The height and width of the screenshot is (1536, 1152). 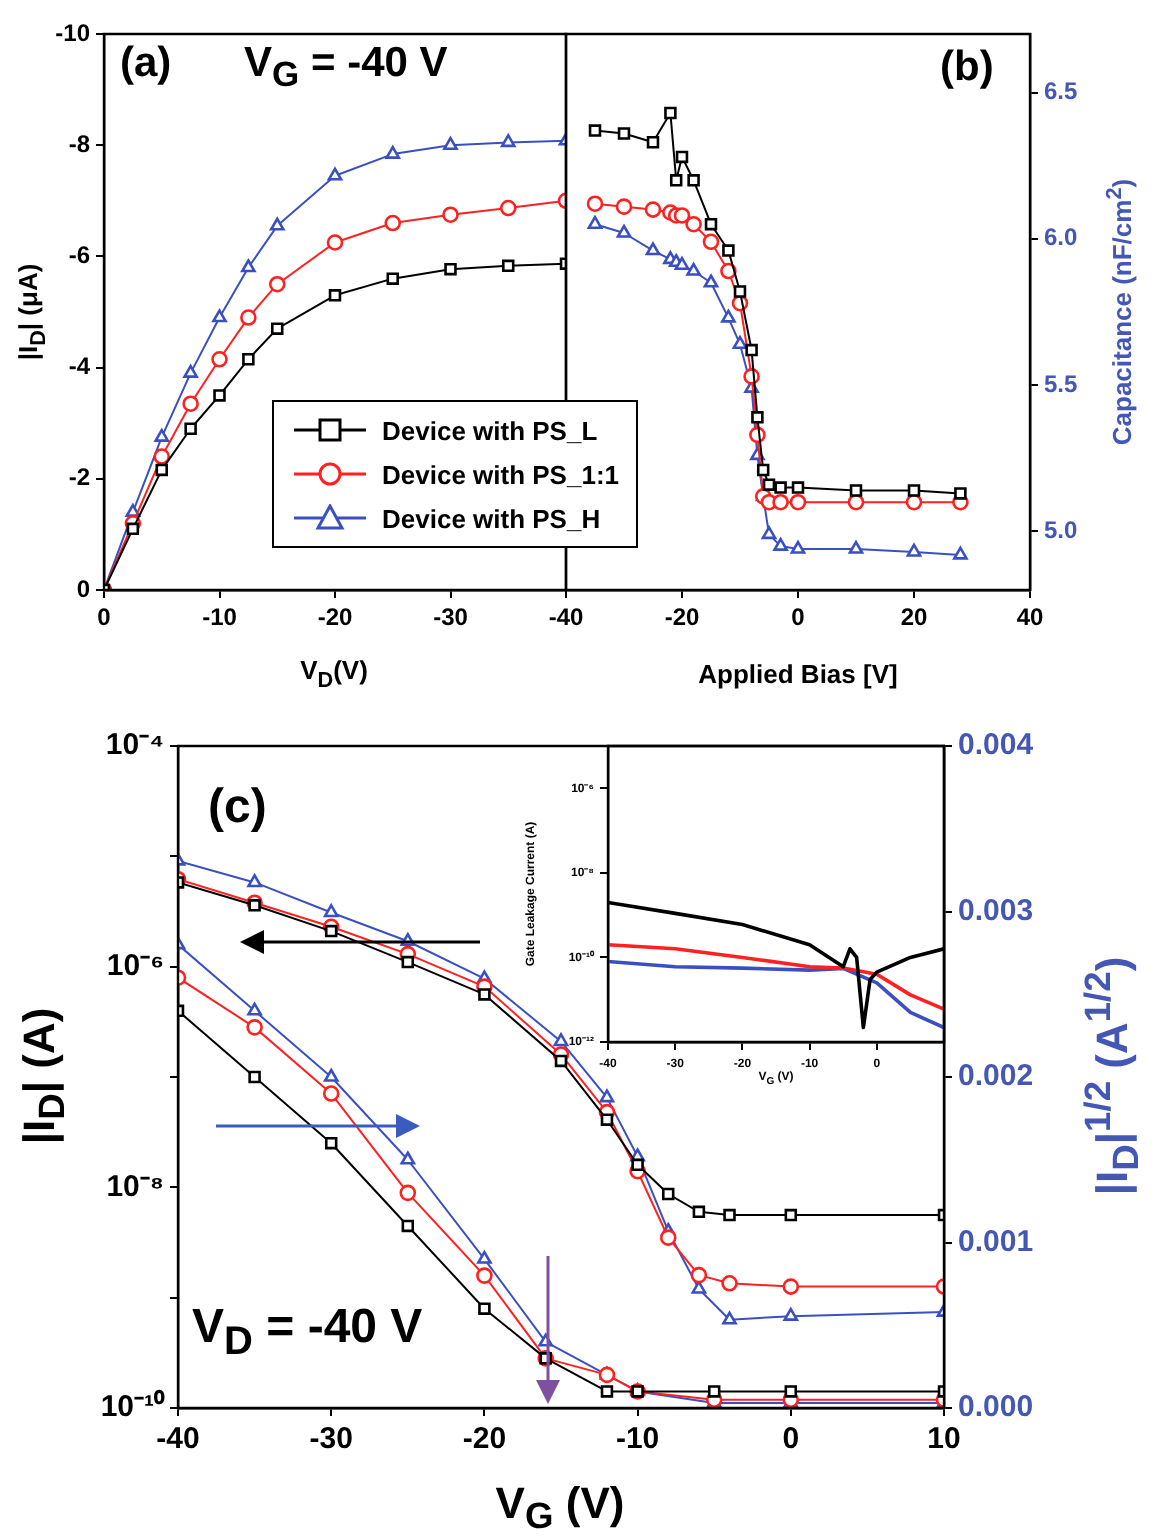 I want to click on y2-tick-label: 6.0, so click(x=1061, y=237).